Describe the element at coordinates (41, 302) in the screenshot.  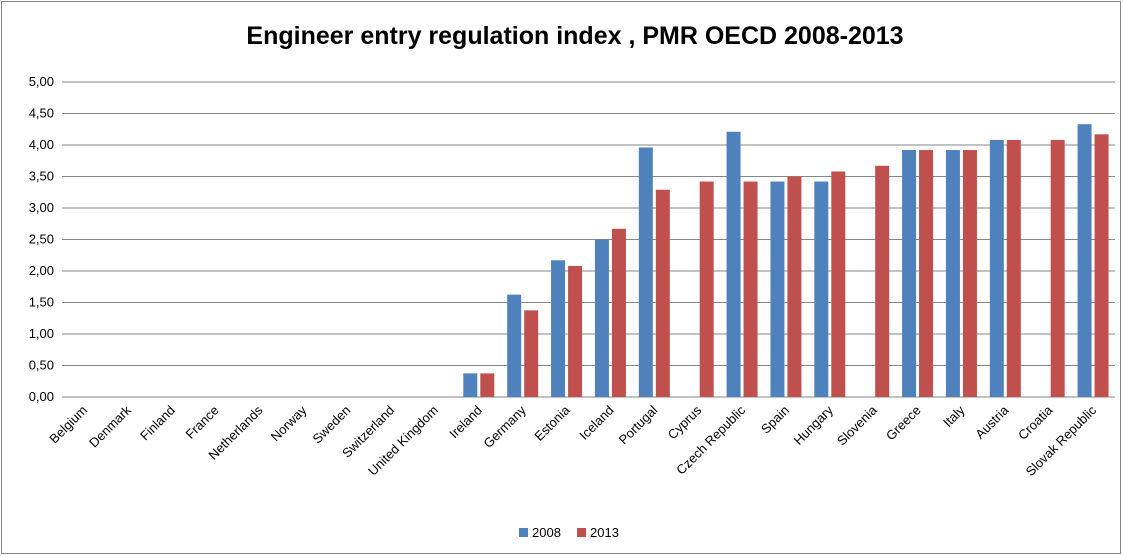
I see `y-tick-label: 1,50` at that location.